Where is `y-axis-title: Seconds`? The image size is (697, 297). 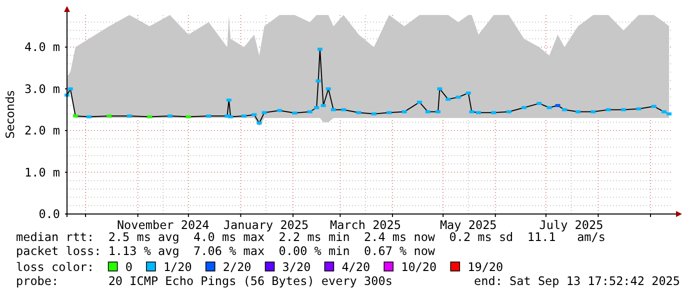 y-axis-title: Seconds is located at coordinates (10, 114).